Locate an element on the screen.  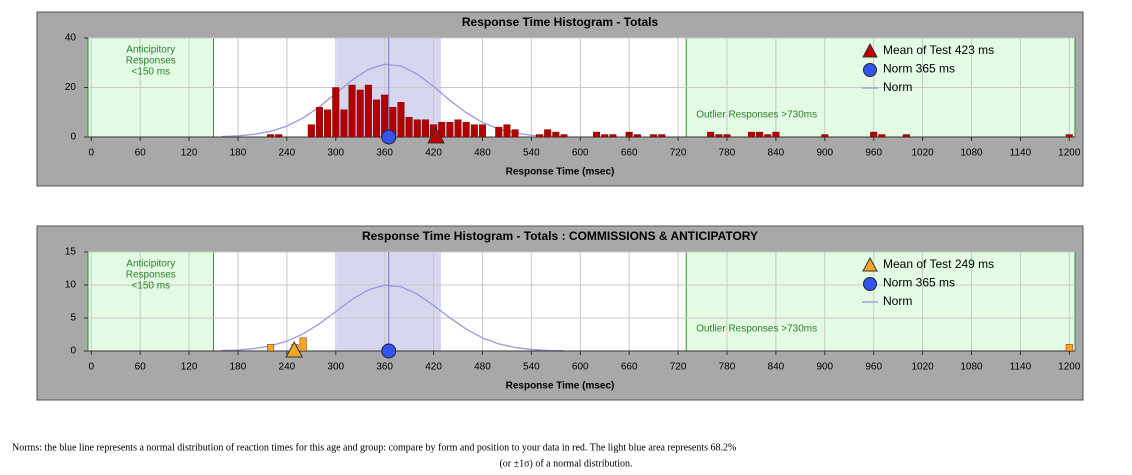
x-tick-label: 1200 is located at coordinates (1069, 153).